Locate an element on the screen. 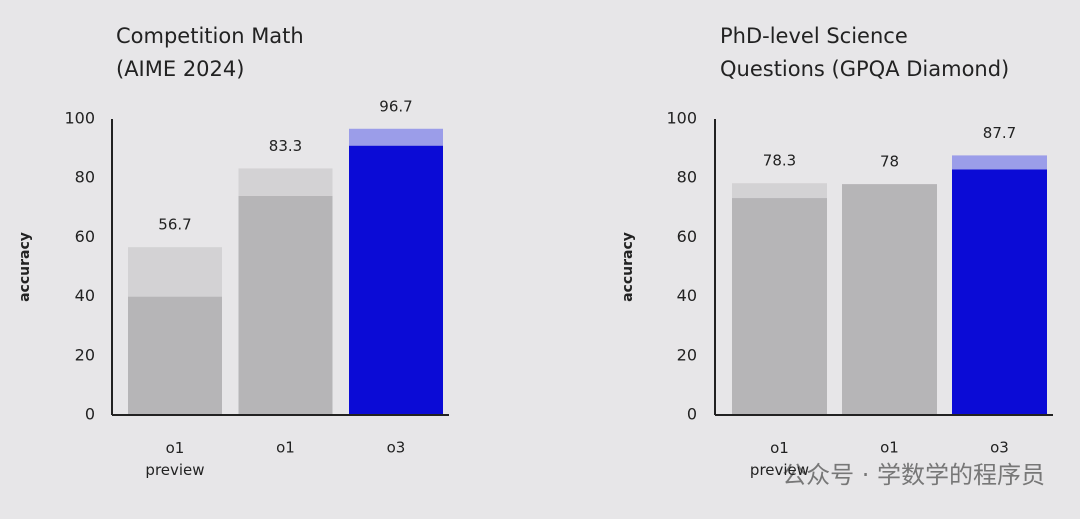 This screenshot has height=519, width=1080. value-label: 78 is located at coordinates (889, 162).